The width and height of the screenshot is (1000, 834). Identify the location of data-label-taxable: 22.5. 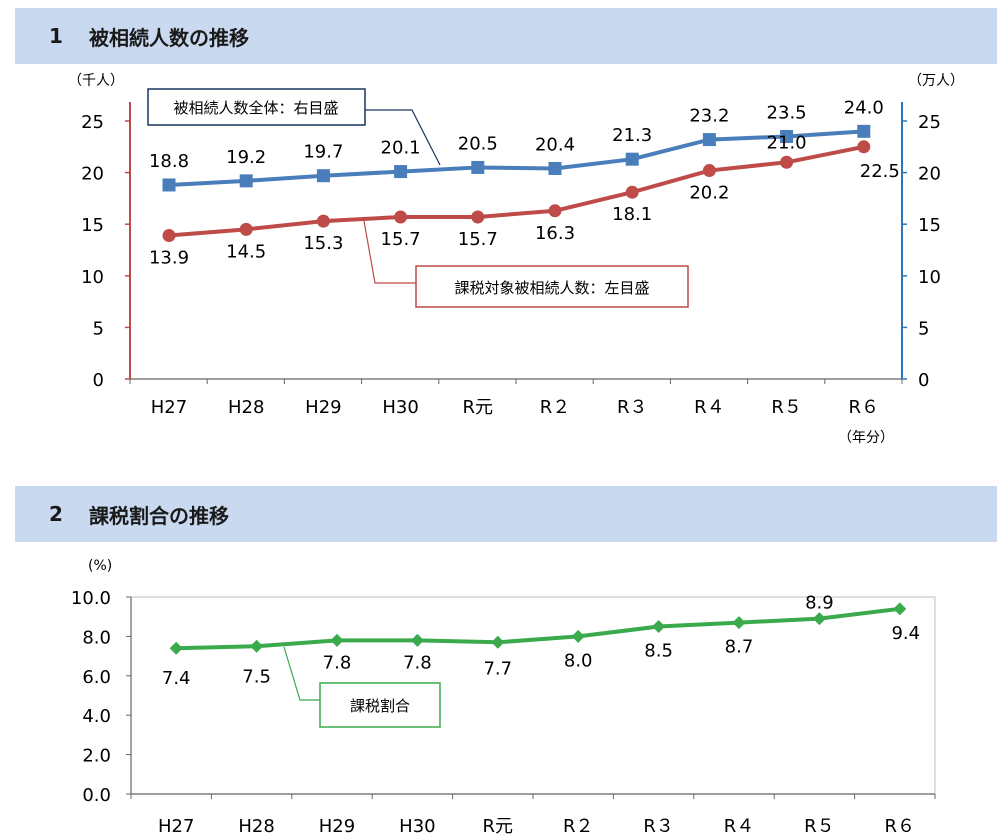
(880, 171).